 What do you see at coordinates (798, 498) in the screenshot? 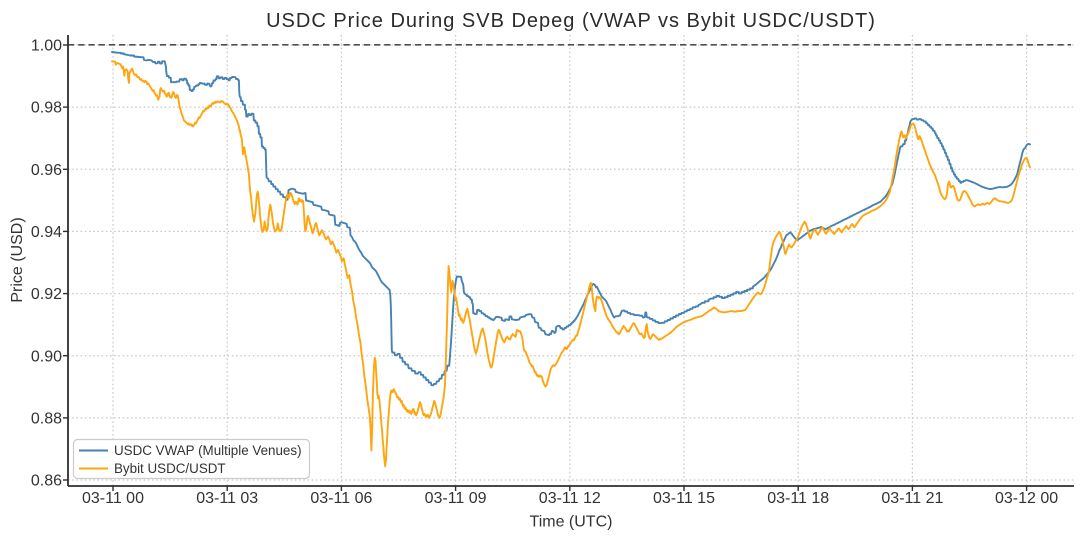
I see `svg-text: 03-11 18` at bounding box center [798, 498].